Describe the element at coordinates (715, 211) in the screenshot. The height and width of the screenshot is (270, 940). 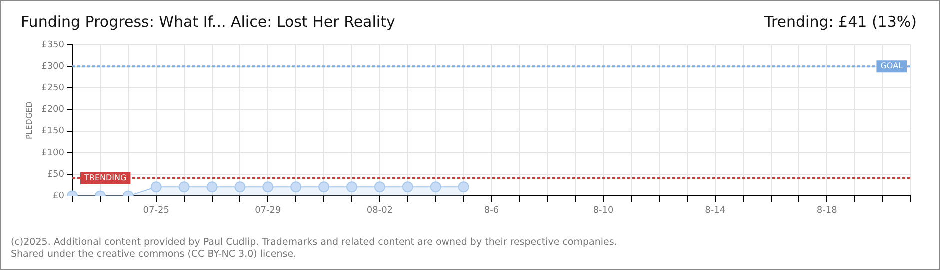
I see `x-tick-label: 8-14` at that location.